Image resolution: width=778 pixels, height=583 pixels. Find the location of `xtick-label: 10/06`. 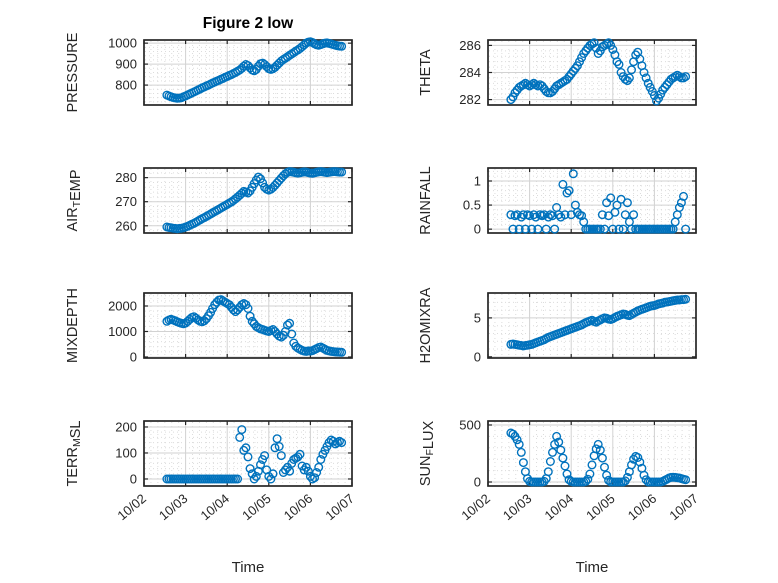

xtick-label: 10/06 is located at coordinates (298, 507).